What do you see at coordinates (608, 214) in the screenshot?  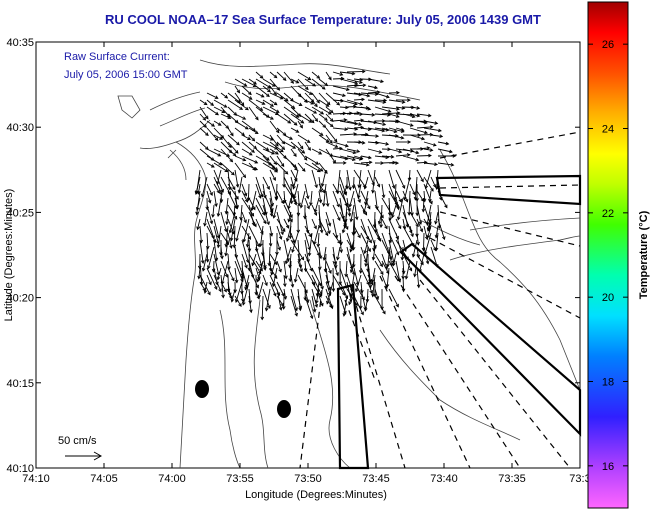 I see `colorbar-tick-label: 22` at bounding box center [608, 214].